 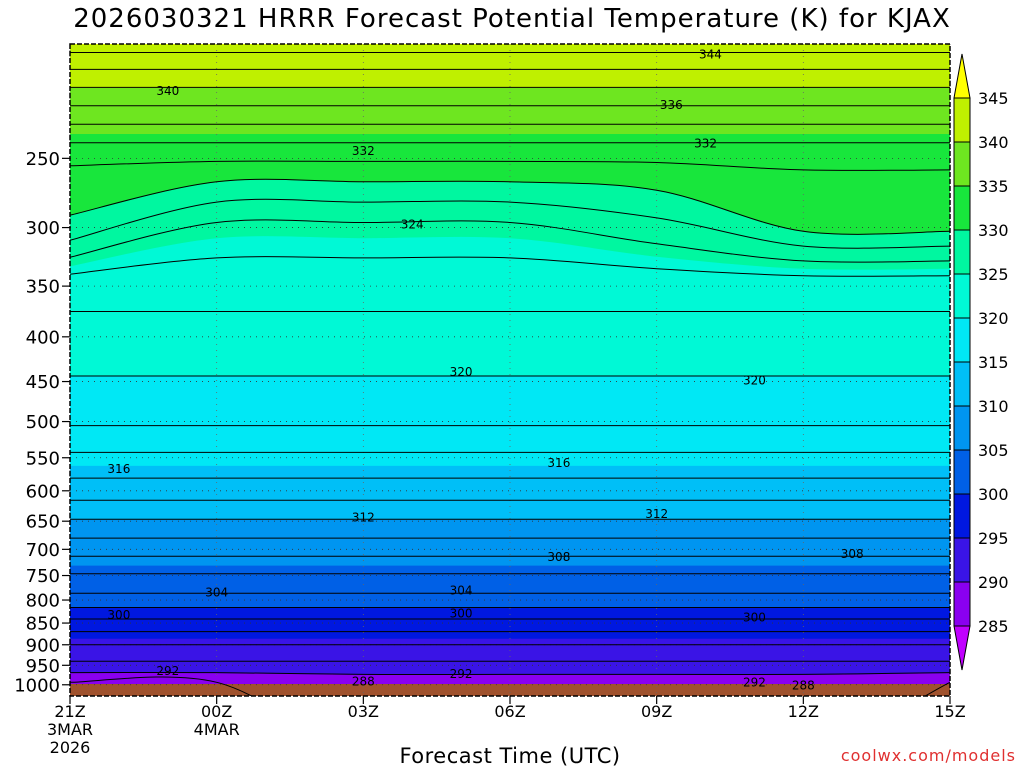 I want to click on x-tick-label: 2026, so click(x=70, y=747).